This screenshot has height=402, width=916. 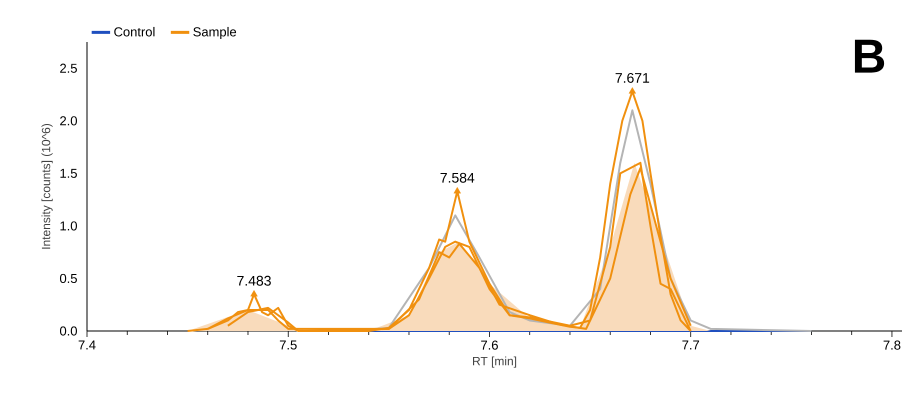 What do you see at coordinates (489, 345) in the screenshot?
I see `x-tick-label: 7.6` at bounding box center [489, 345].